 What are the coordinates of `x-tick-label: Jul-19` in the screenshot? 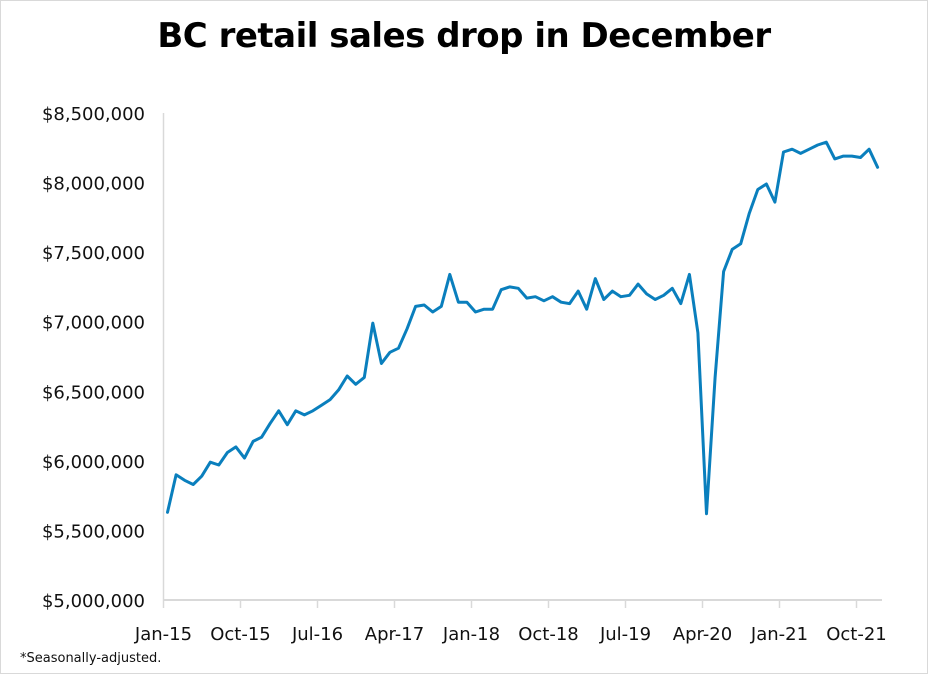 It's located at (625, 634).